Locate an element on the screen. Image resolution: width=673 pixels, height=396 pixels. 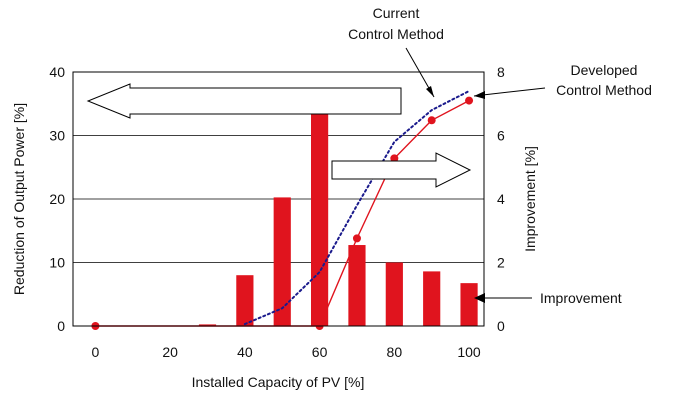
y-left-axis-title: Reduction of Output Power [%] is located at coordinates (19, 199).